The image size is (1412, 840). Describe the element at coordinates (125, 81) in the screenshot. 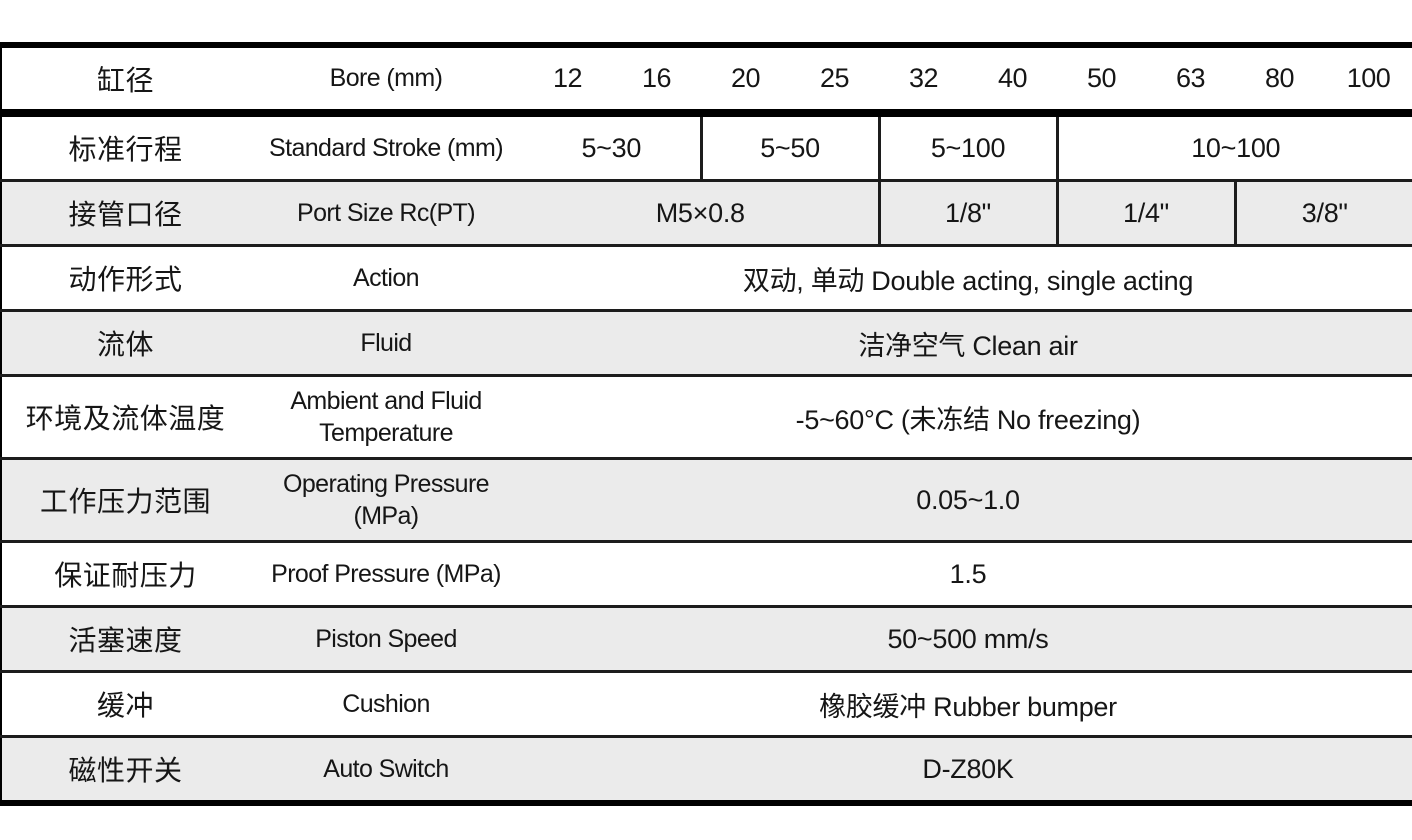

I see `header-label-cn: 缸径` at that location.